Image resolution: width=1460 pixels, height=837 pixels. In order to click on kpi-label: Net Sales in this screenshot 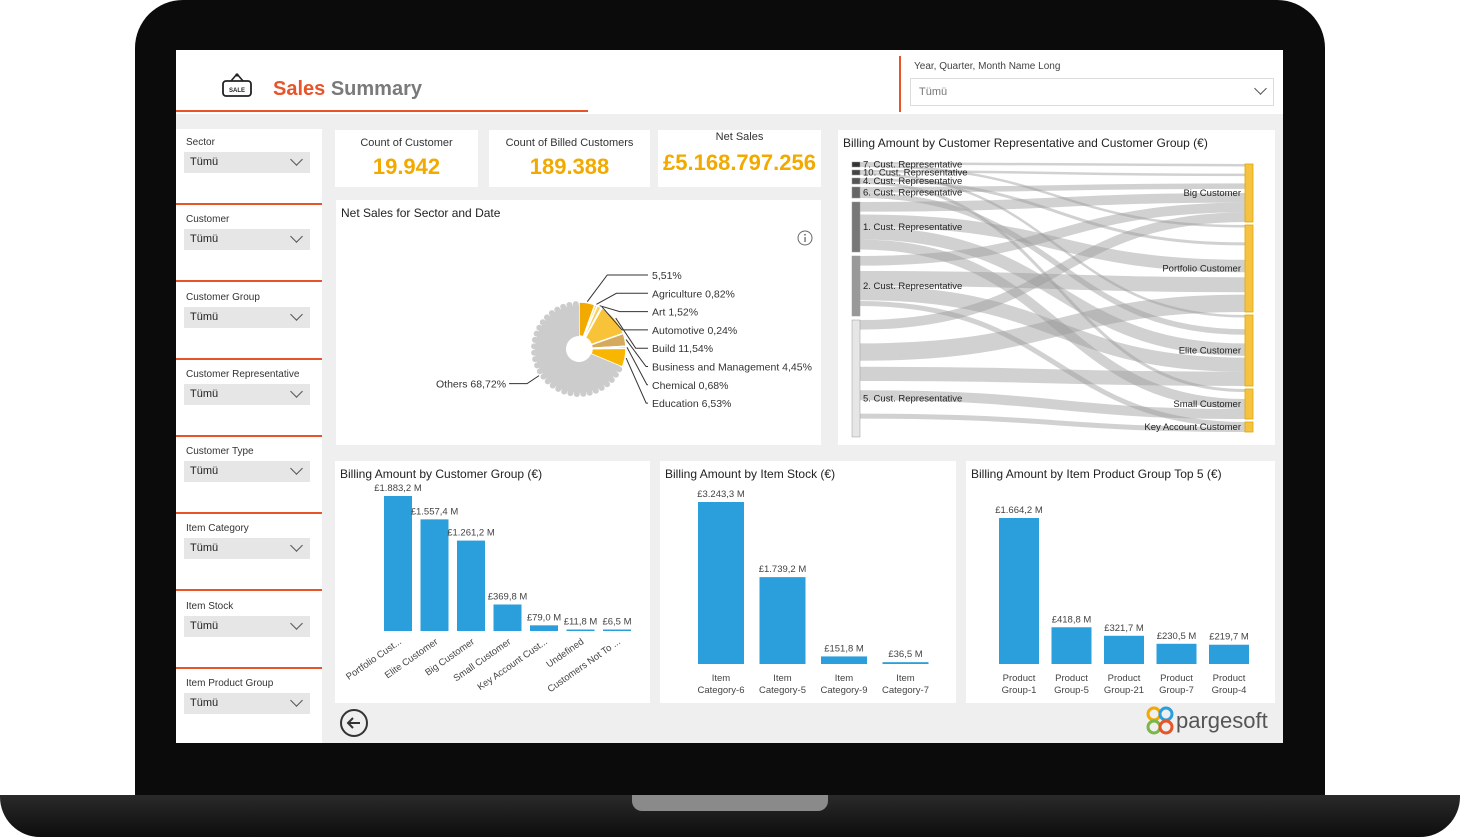, I will do `click(739, 137)`.